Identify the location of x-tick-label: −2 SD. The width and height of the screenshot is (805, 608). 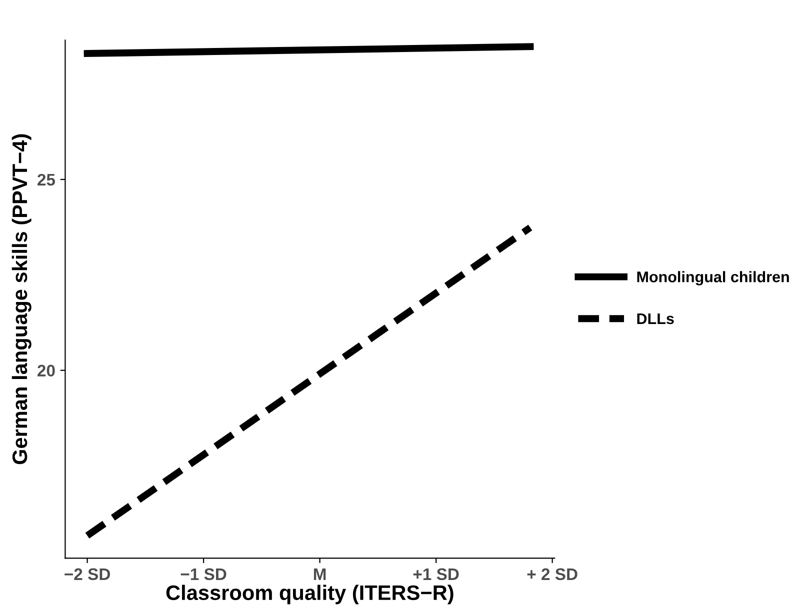
(87, 574).